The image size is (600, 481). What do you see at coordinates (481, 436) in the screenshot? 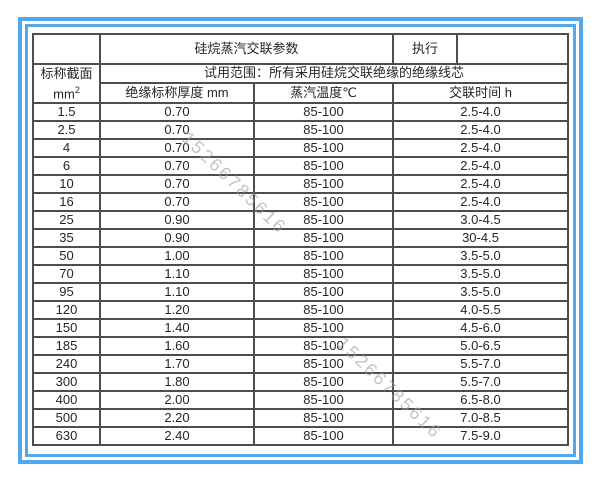
I see `cell-crosslink-time: 7.5-9.0` at bounding box center [481, 436].